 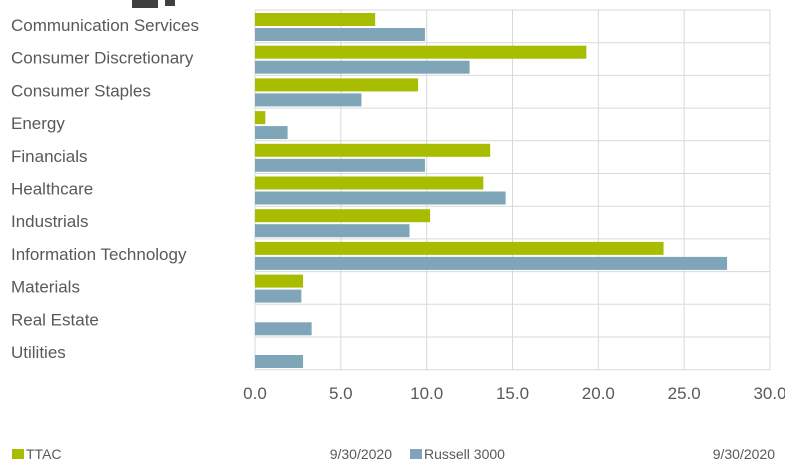 What do you see at coordinates (255, 393) in the screenshot?
I see `x-tick-label: 0.0` at bounding box center [255, 393].